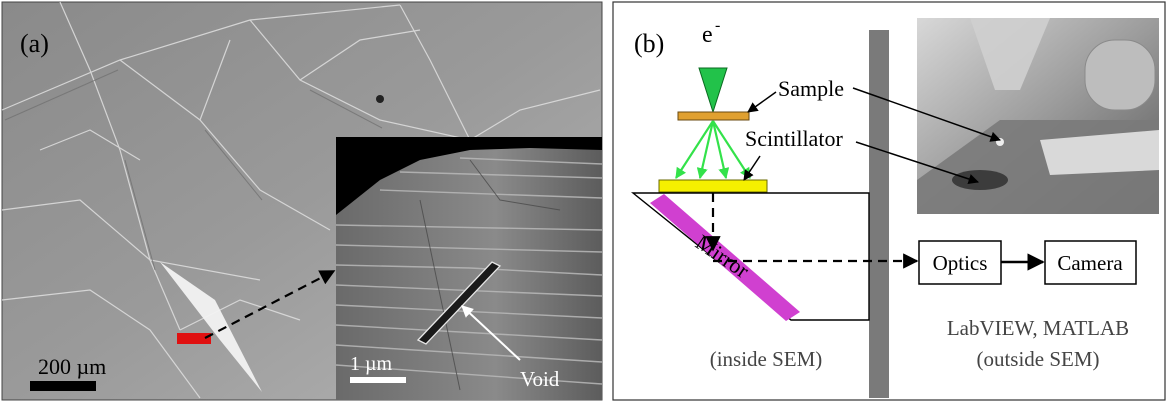  Describe the element at coordinates (917, 163) in the screenshot. I see `scintillator-photo-pointer` at that location.